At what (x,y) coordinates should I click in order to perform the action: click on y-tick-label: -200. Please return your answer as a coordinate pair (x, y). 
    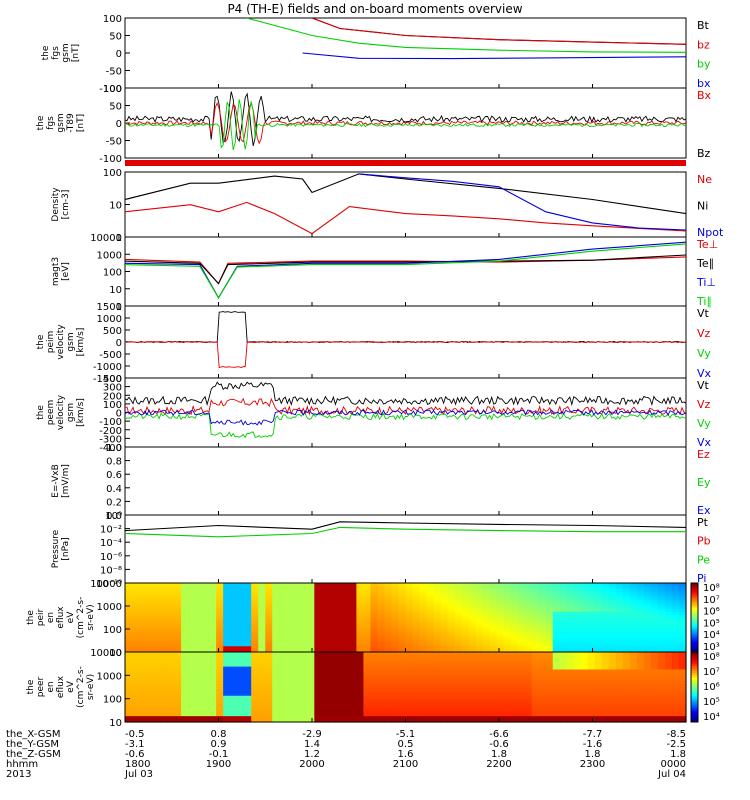
    Looking at the image, I should click on (110, 431).